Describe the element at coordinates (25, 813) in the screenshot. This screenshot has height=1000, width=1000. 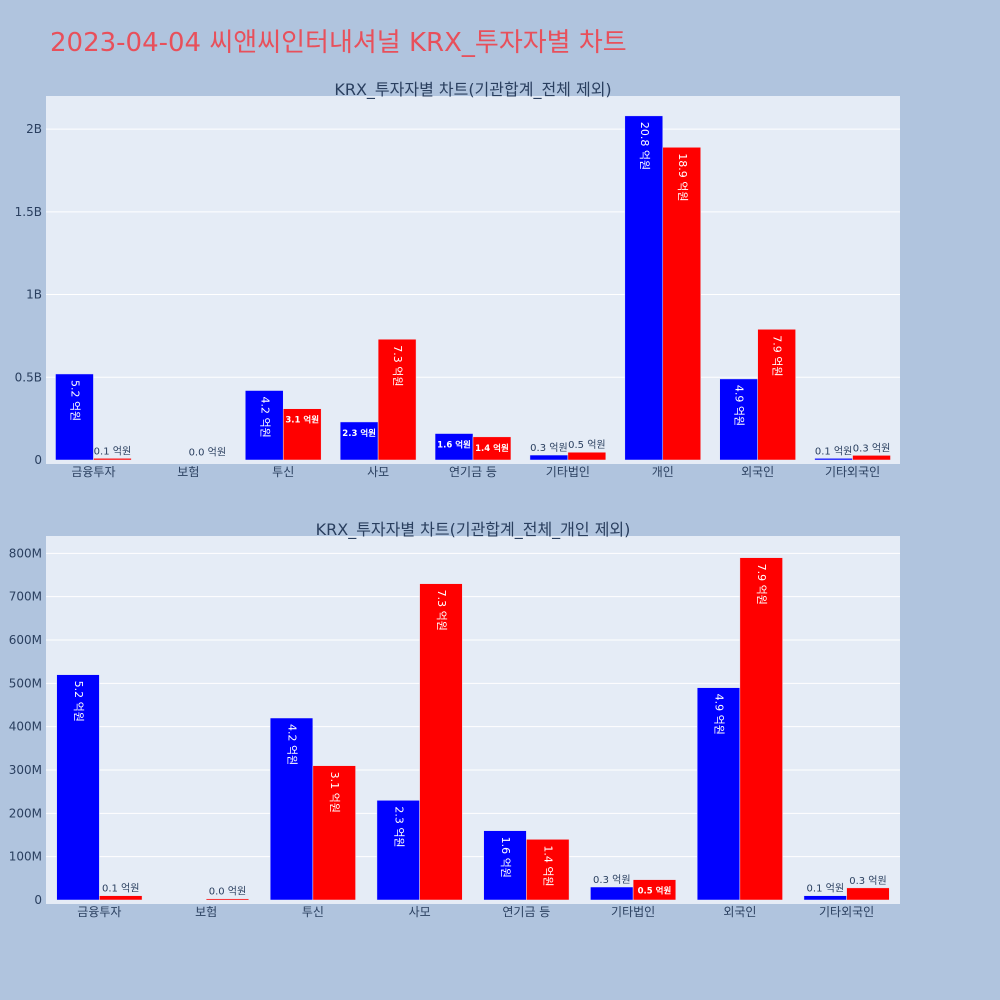
I see `y-tick-label: 200M` at that location.